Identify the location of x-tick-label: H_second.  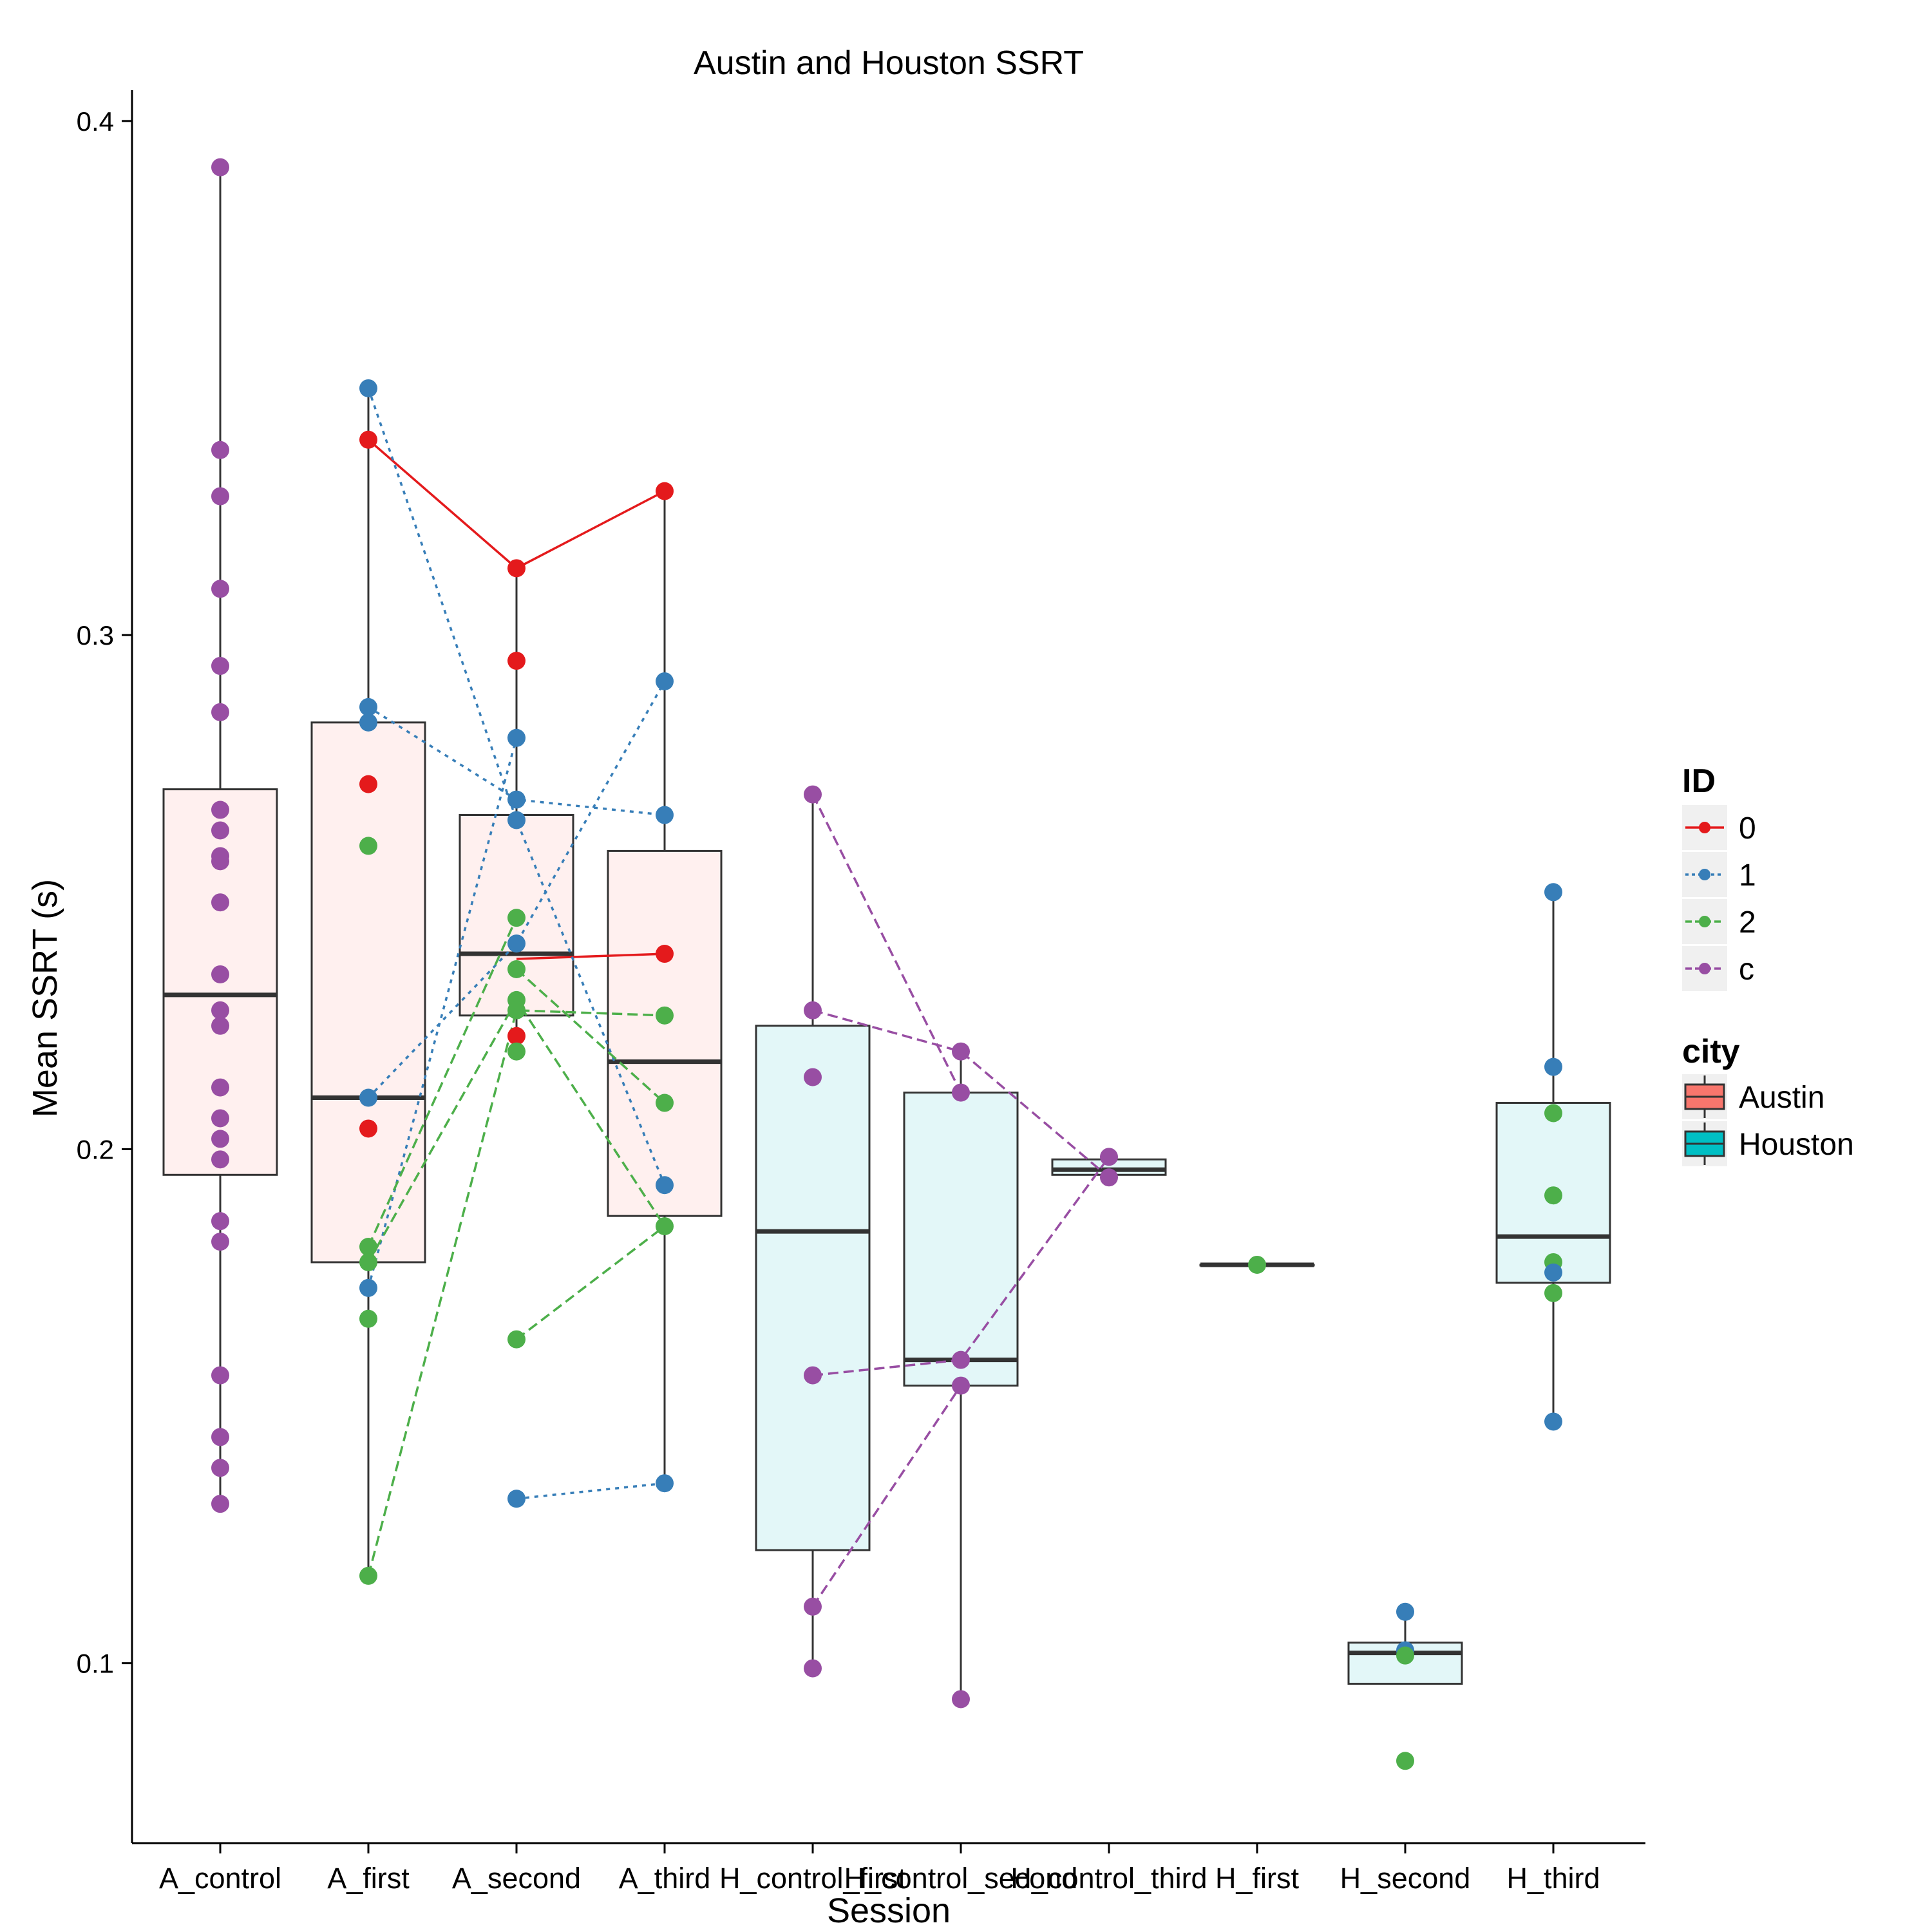
(1405, 1878).